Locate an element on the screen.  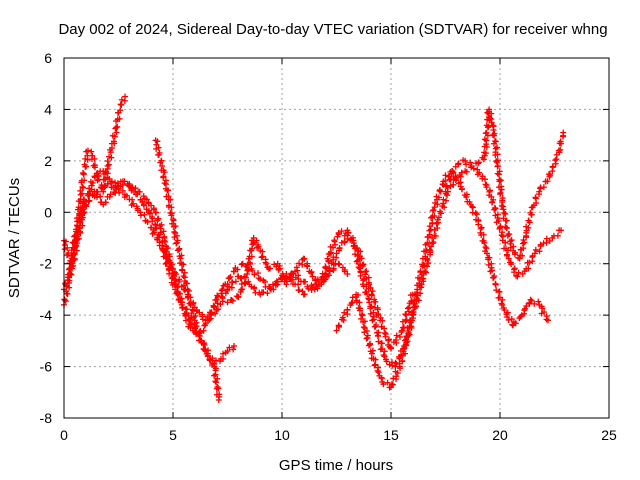
y-tick-label: -6 is located at coordinates (46, 367).